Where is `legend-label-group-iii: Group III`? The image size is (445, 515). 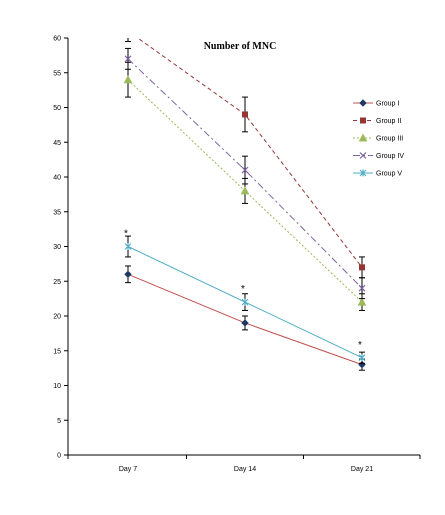 legend-label-group-iii: Group III is located at coordinates (389, 139).